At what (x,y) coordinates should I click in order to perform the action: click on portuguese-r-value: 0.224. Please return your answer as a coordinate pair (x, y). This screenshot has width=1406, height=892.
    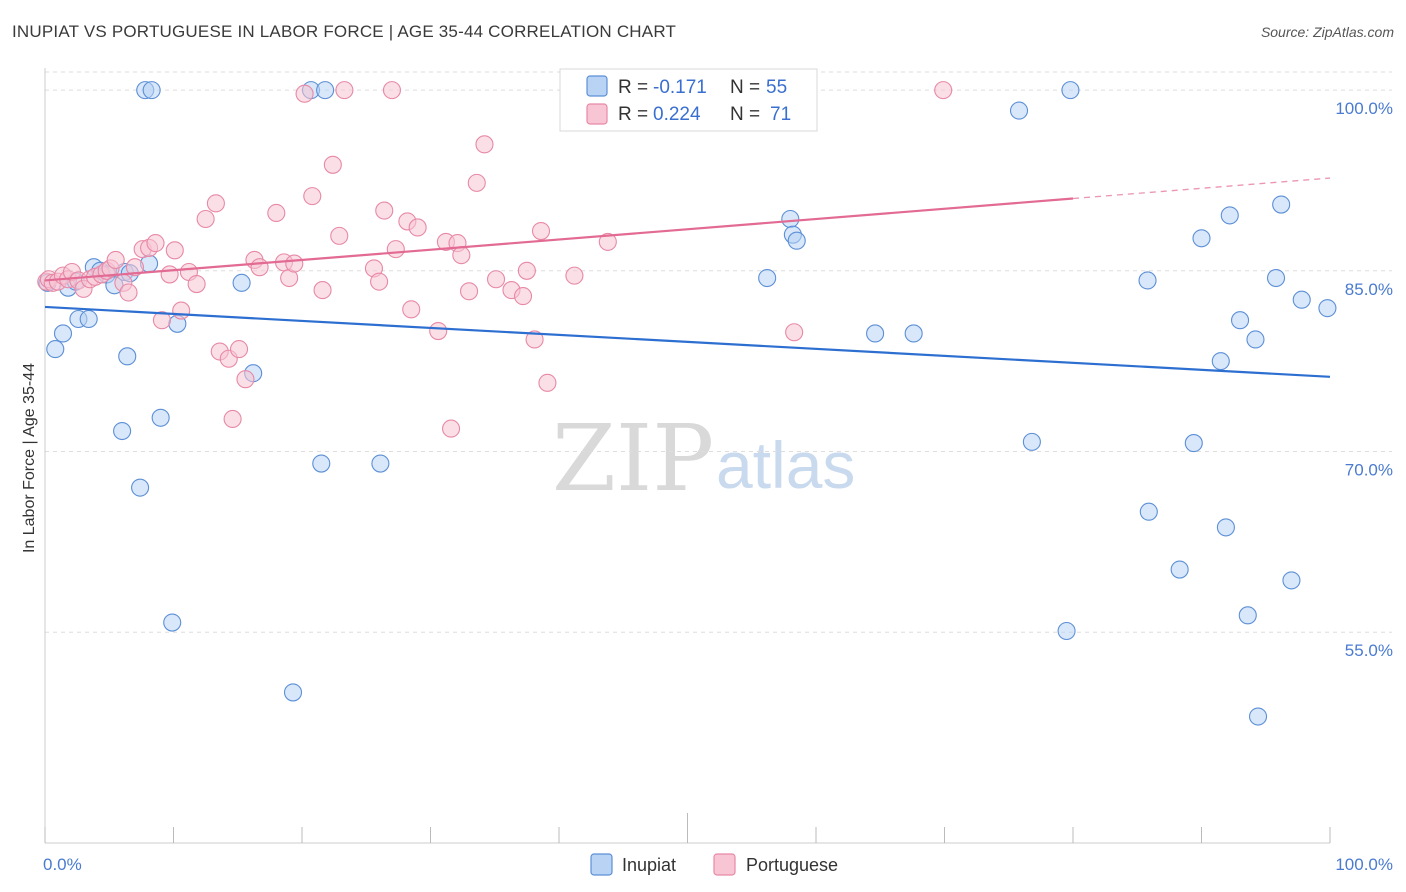
    Looking at the image, I should click on (677, 114).